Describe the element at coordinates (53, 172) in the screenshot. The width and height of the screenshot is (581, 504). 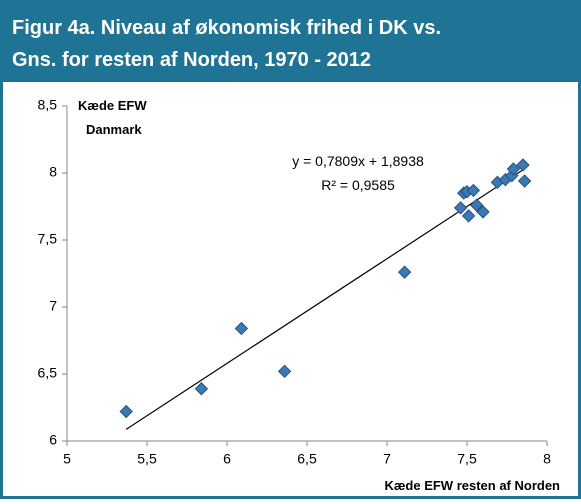
I see `y-tick-label: 8` at that location.